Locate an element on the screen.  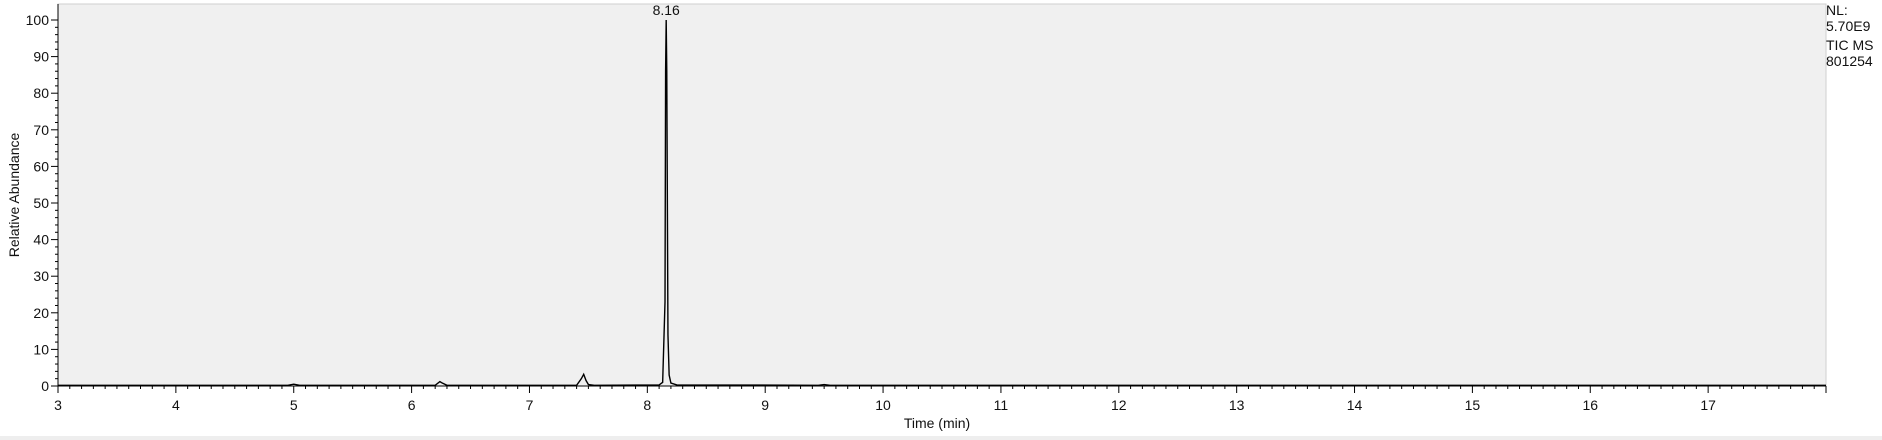
y-tick-label: 10 is located at coordinates (41, 349).